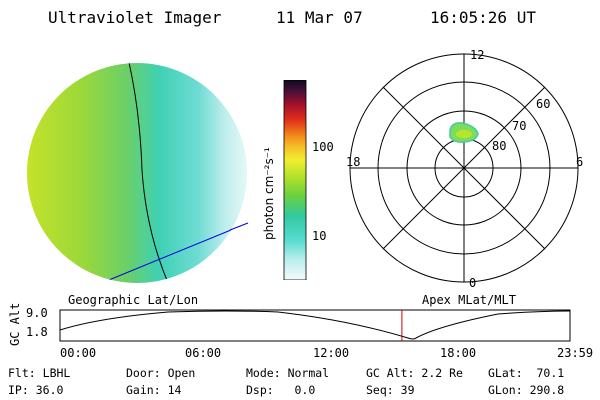 The height and width of the screenshot is (400, 600). What do you see at coordinates (390, 390) in the screenshot?
I see `status-seq: Seq: 39` at bounding box center [390, 390].